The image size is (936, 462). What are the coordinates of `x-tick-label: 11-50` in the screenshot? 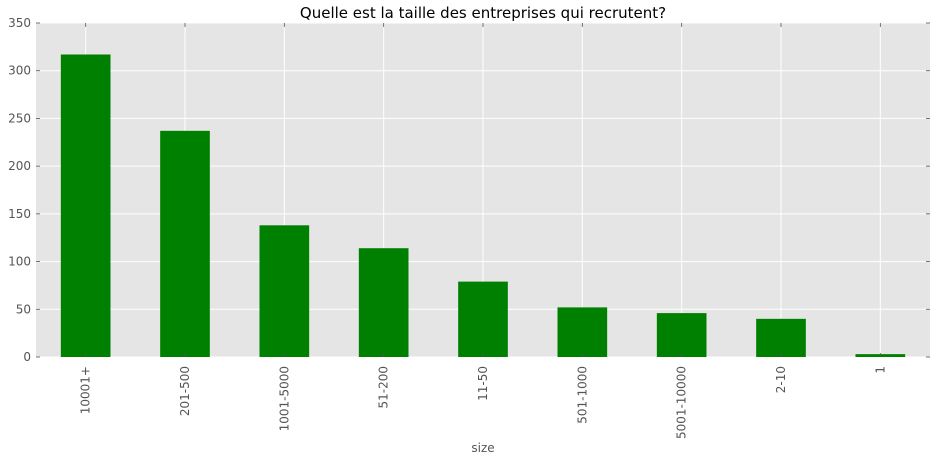 It's located at (483, 383).